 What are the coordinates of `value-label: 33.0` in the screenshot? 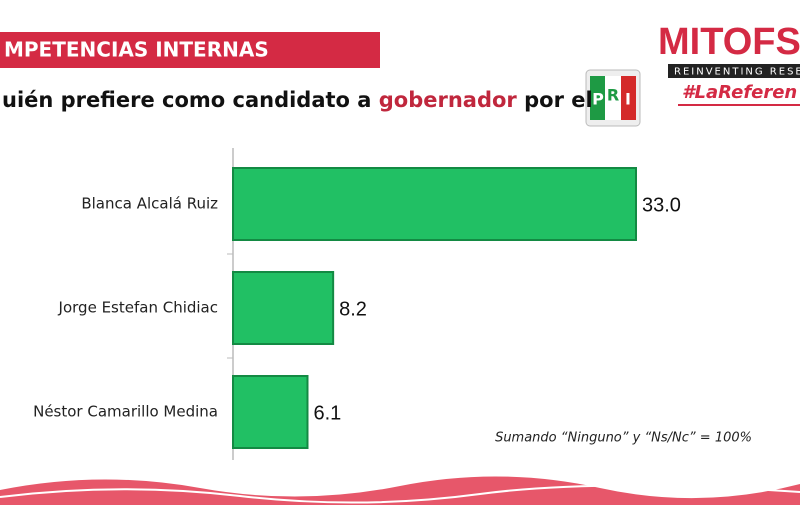 It's located at (661, 205).